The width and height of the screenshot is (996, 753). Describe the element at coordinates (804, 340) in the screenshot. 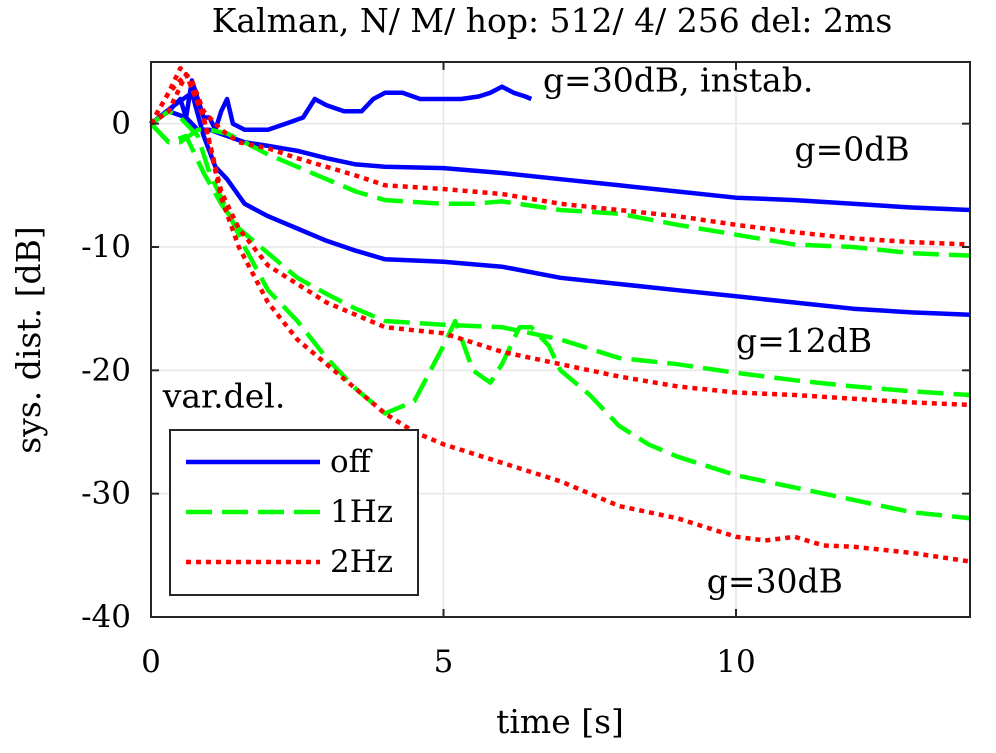

I see `annotation-label: g=12dB` at that location.